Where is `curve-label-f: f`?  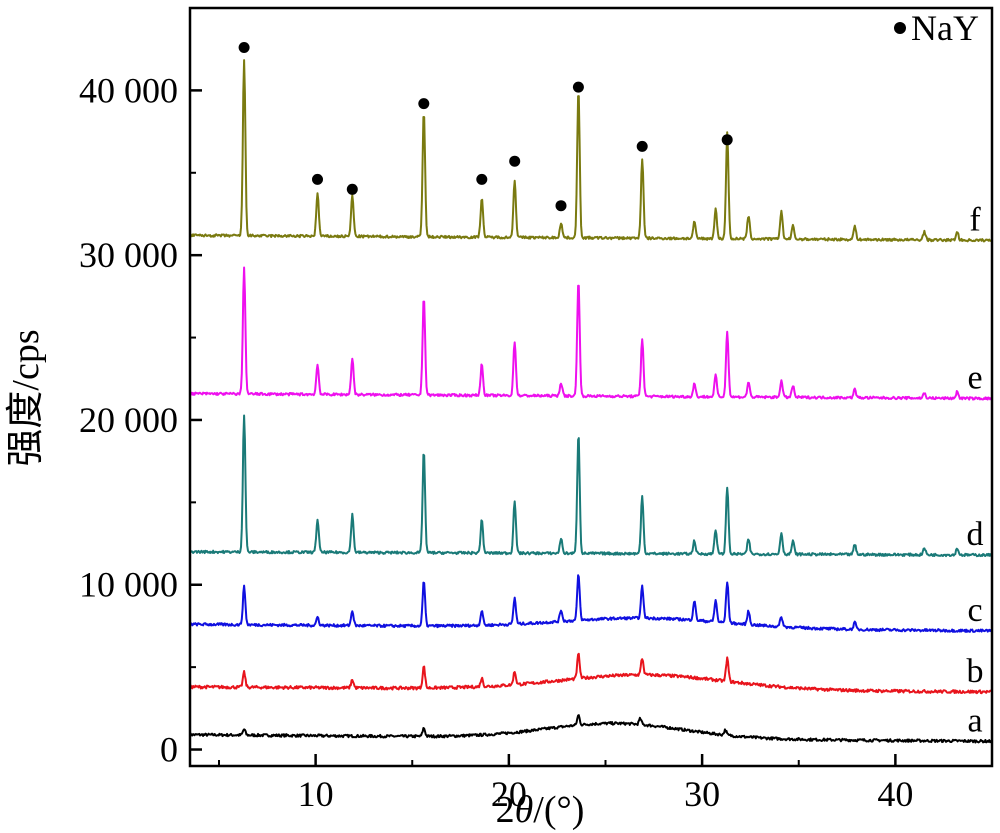 curve-label-f: f is located at coordinates (975, 219).